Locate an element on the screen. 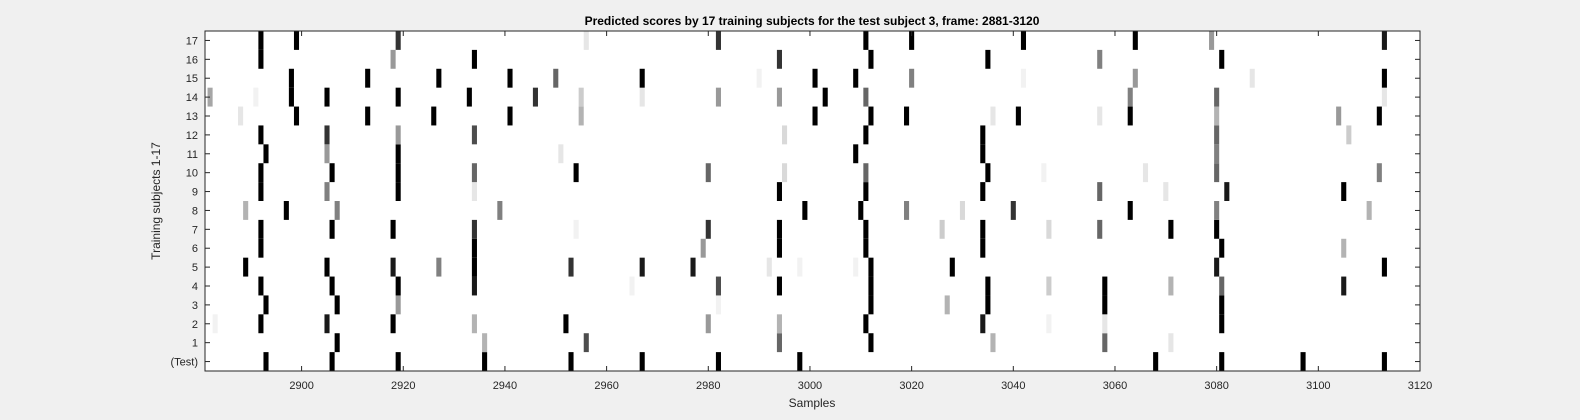 This screenshot has height=420, width=1580. y-tick-label: 14 is located at coordinates (192, 98).